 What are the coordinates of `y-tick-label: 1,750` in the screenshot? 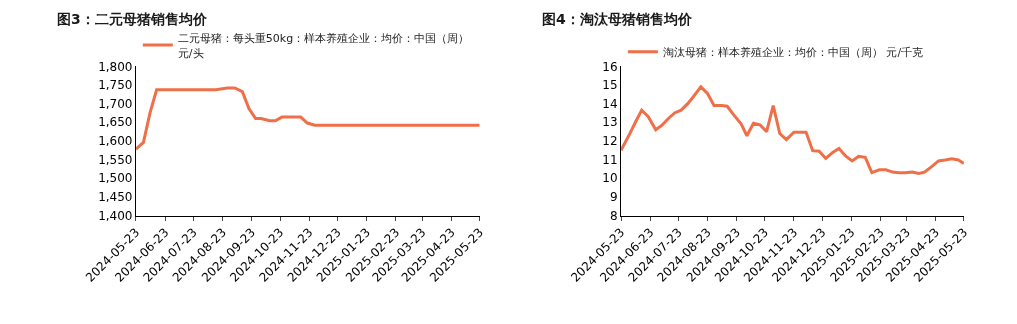 It's located at (115, 85).